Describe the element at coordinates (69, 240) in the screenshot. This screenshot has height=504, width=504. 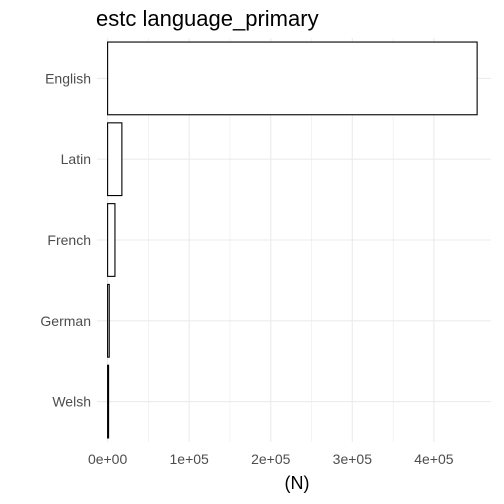
I see `y-tick-label: French` at that location.